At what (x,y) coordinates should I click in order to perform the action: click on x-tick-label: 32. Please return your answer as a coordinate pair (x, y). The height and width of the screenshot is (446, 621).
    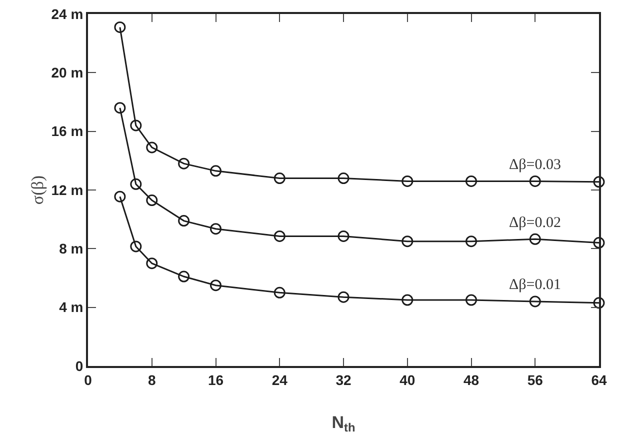
    Looking at the image, I should click on (344, 380).